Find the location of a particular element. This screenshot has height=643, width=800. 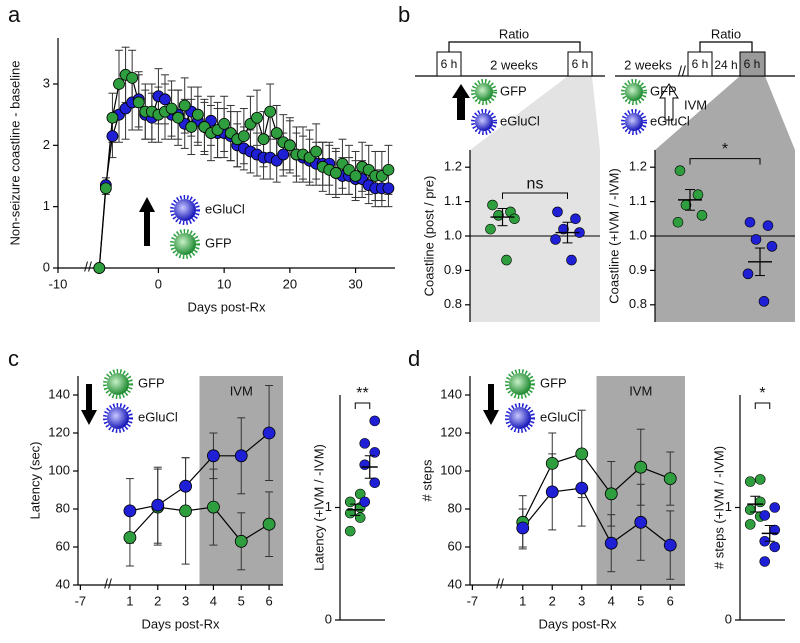

y-tick-label: 80 is located at coordinates (63, 507).